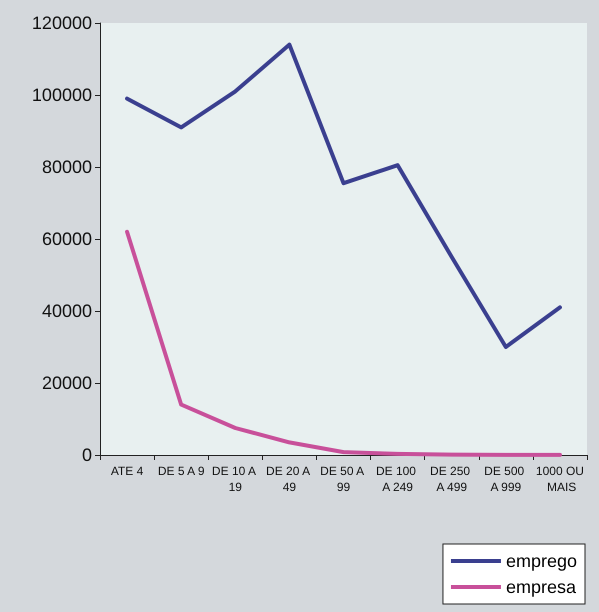 The width and height of the screenshot is (599, 612). I want to click on y-tick-label: 40000, so click(67, 311).